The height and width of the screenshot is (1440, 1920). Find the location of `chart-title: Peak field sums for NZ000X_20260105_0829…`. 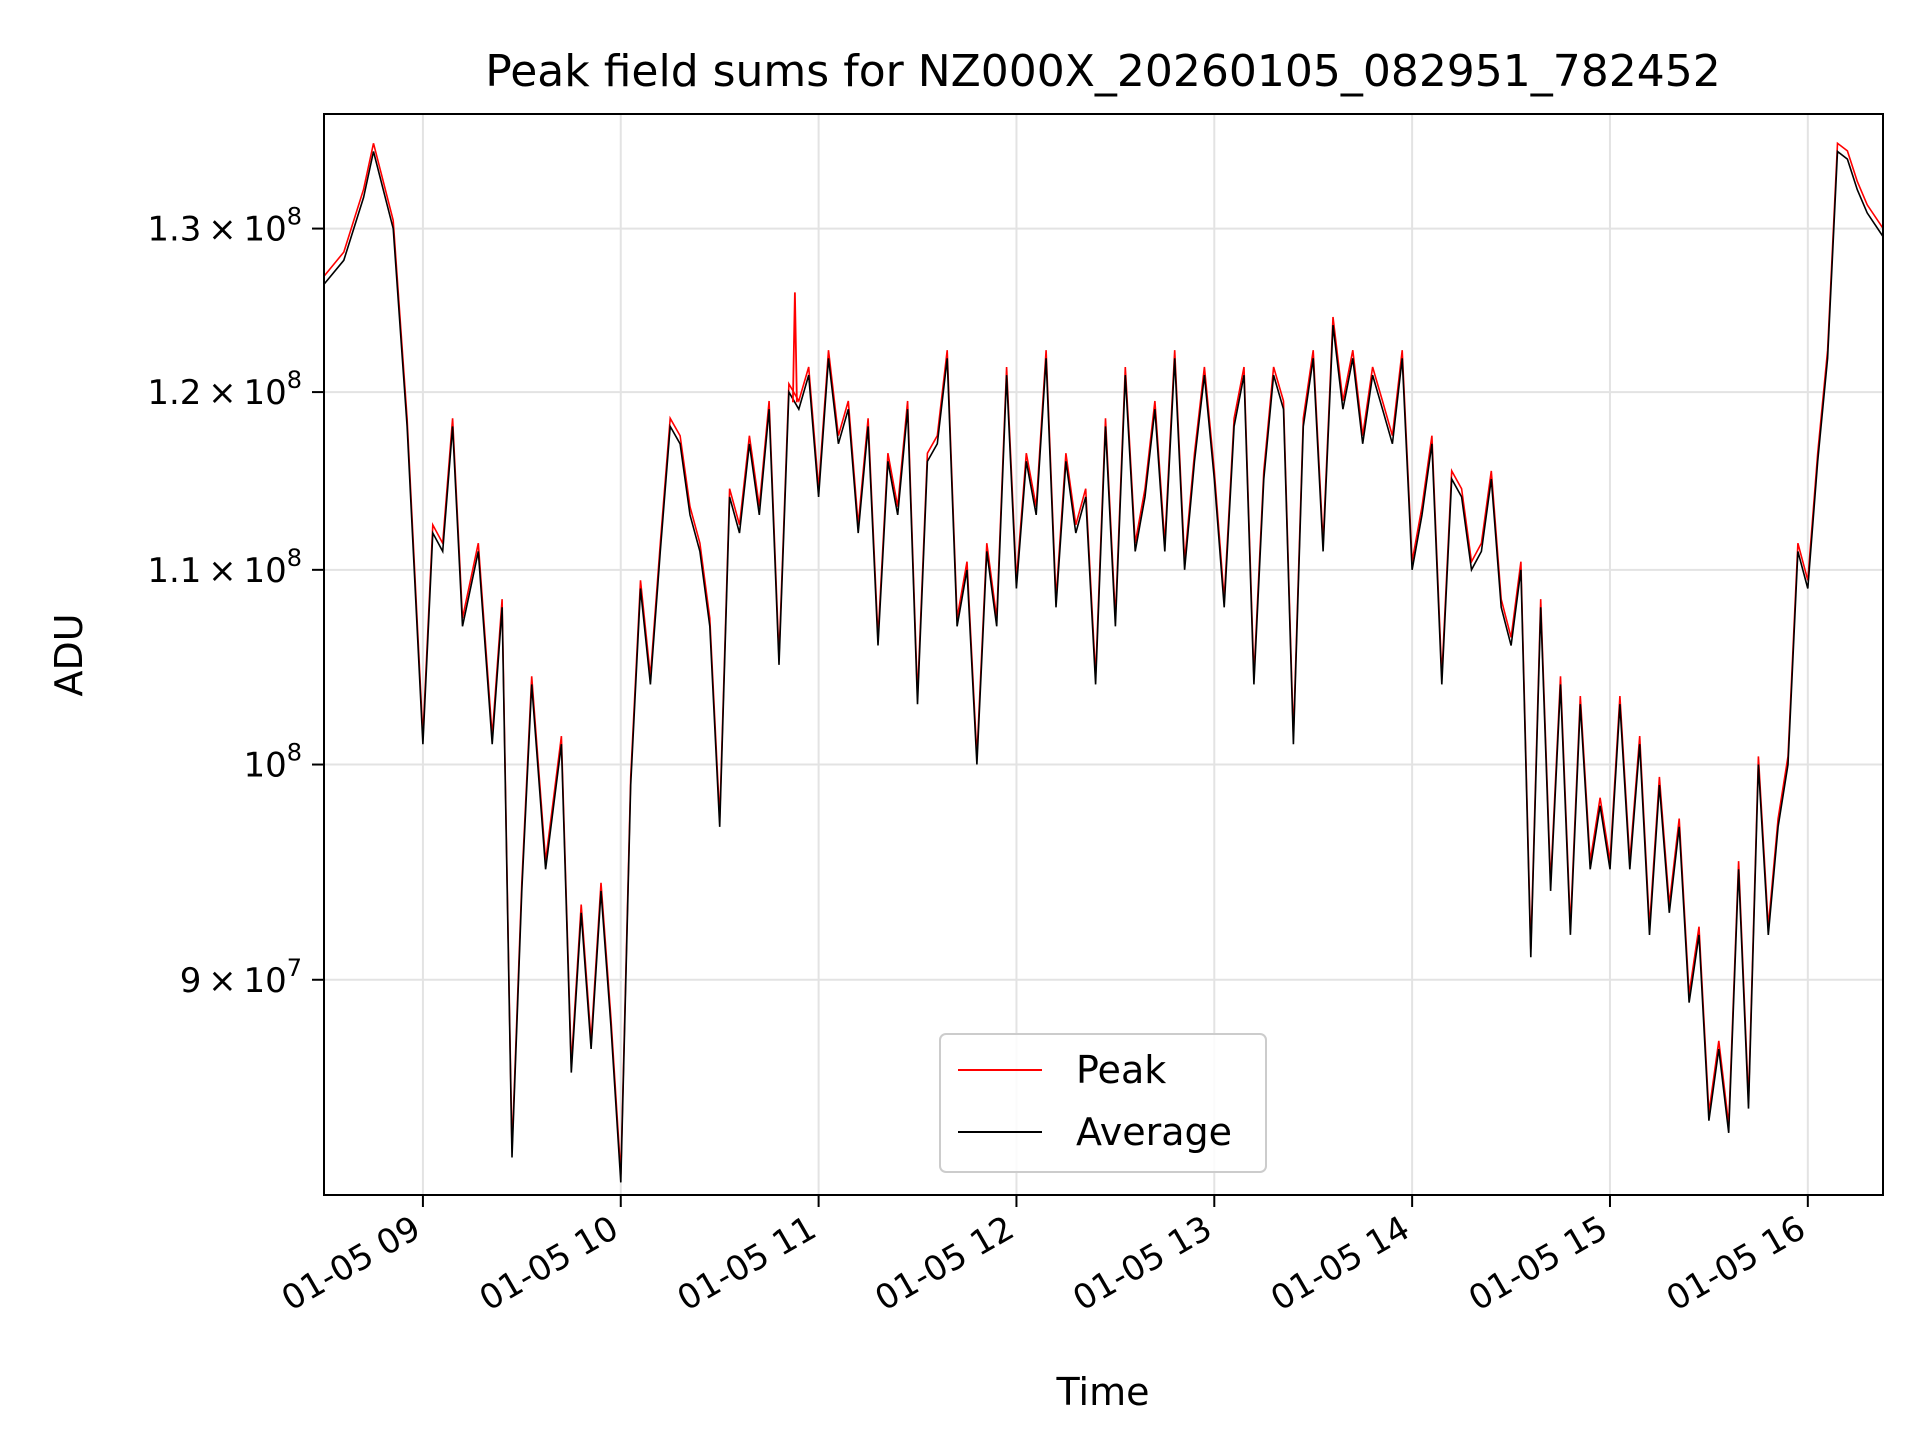

chart-title: Peak field sums for NZ000X_20260105_0829… is located at coordinates (1103, 71).